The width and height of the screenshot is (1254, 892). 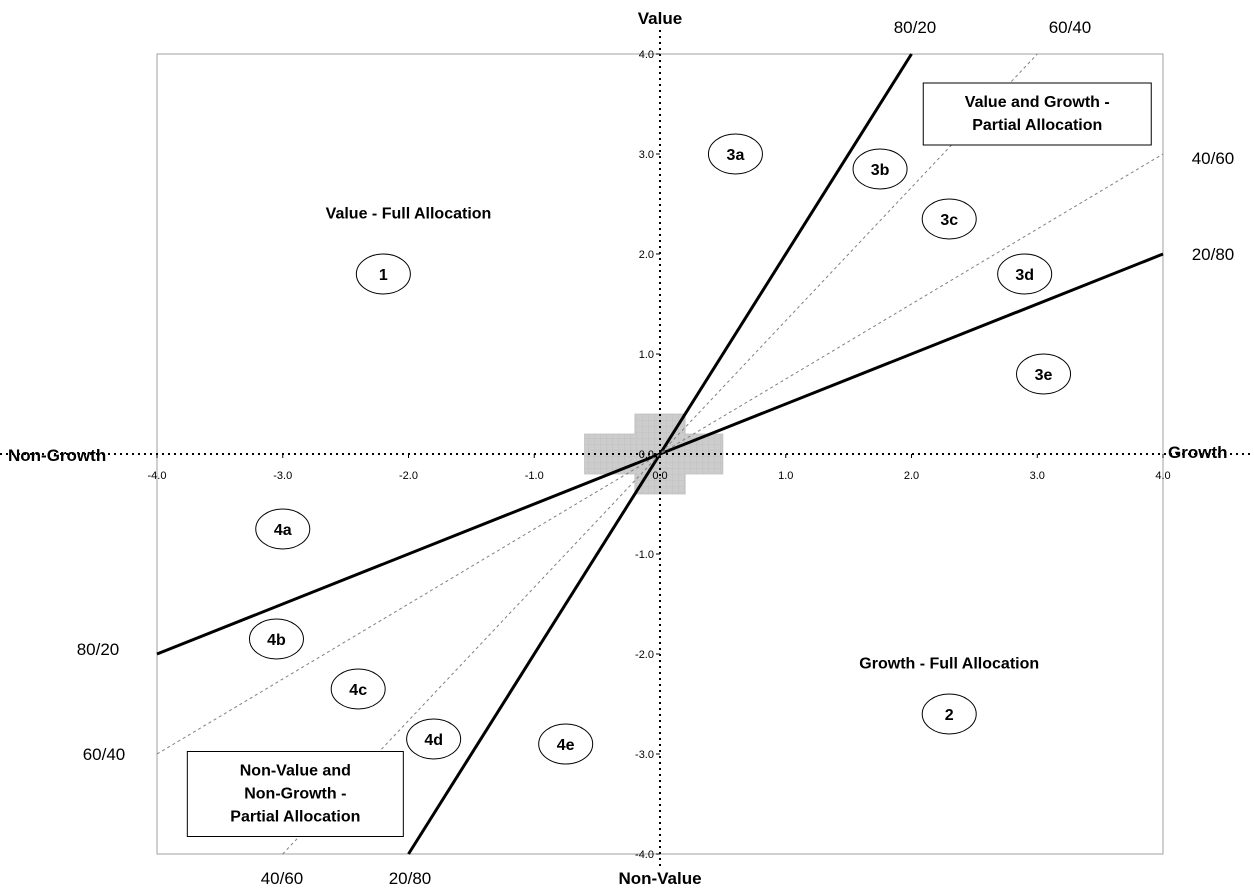 I want to click on axis-label-bottom: Non-Value, so click(x=659, y=878).